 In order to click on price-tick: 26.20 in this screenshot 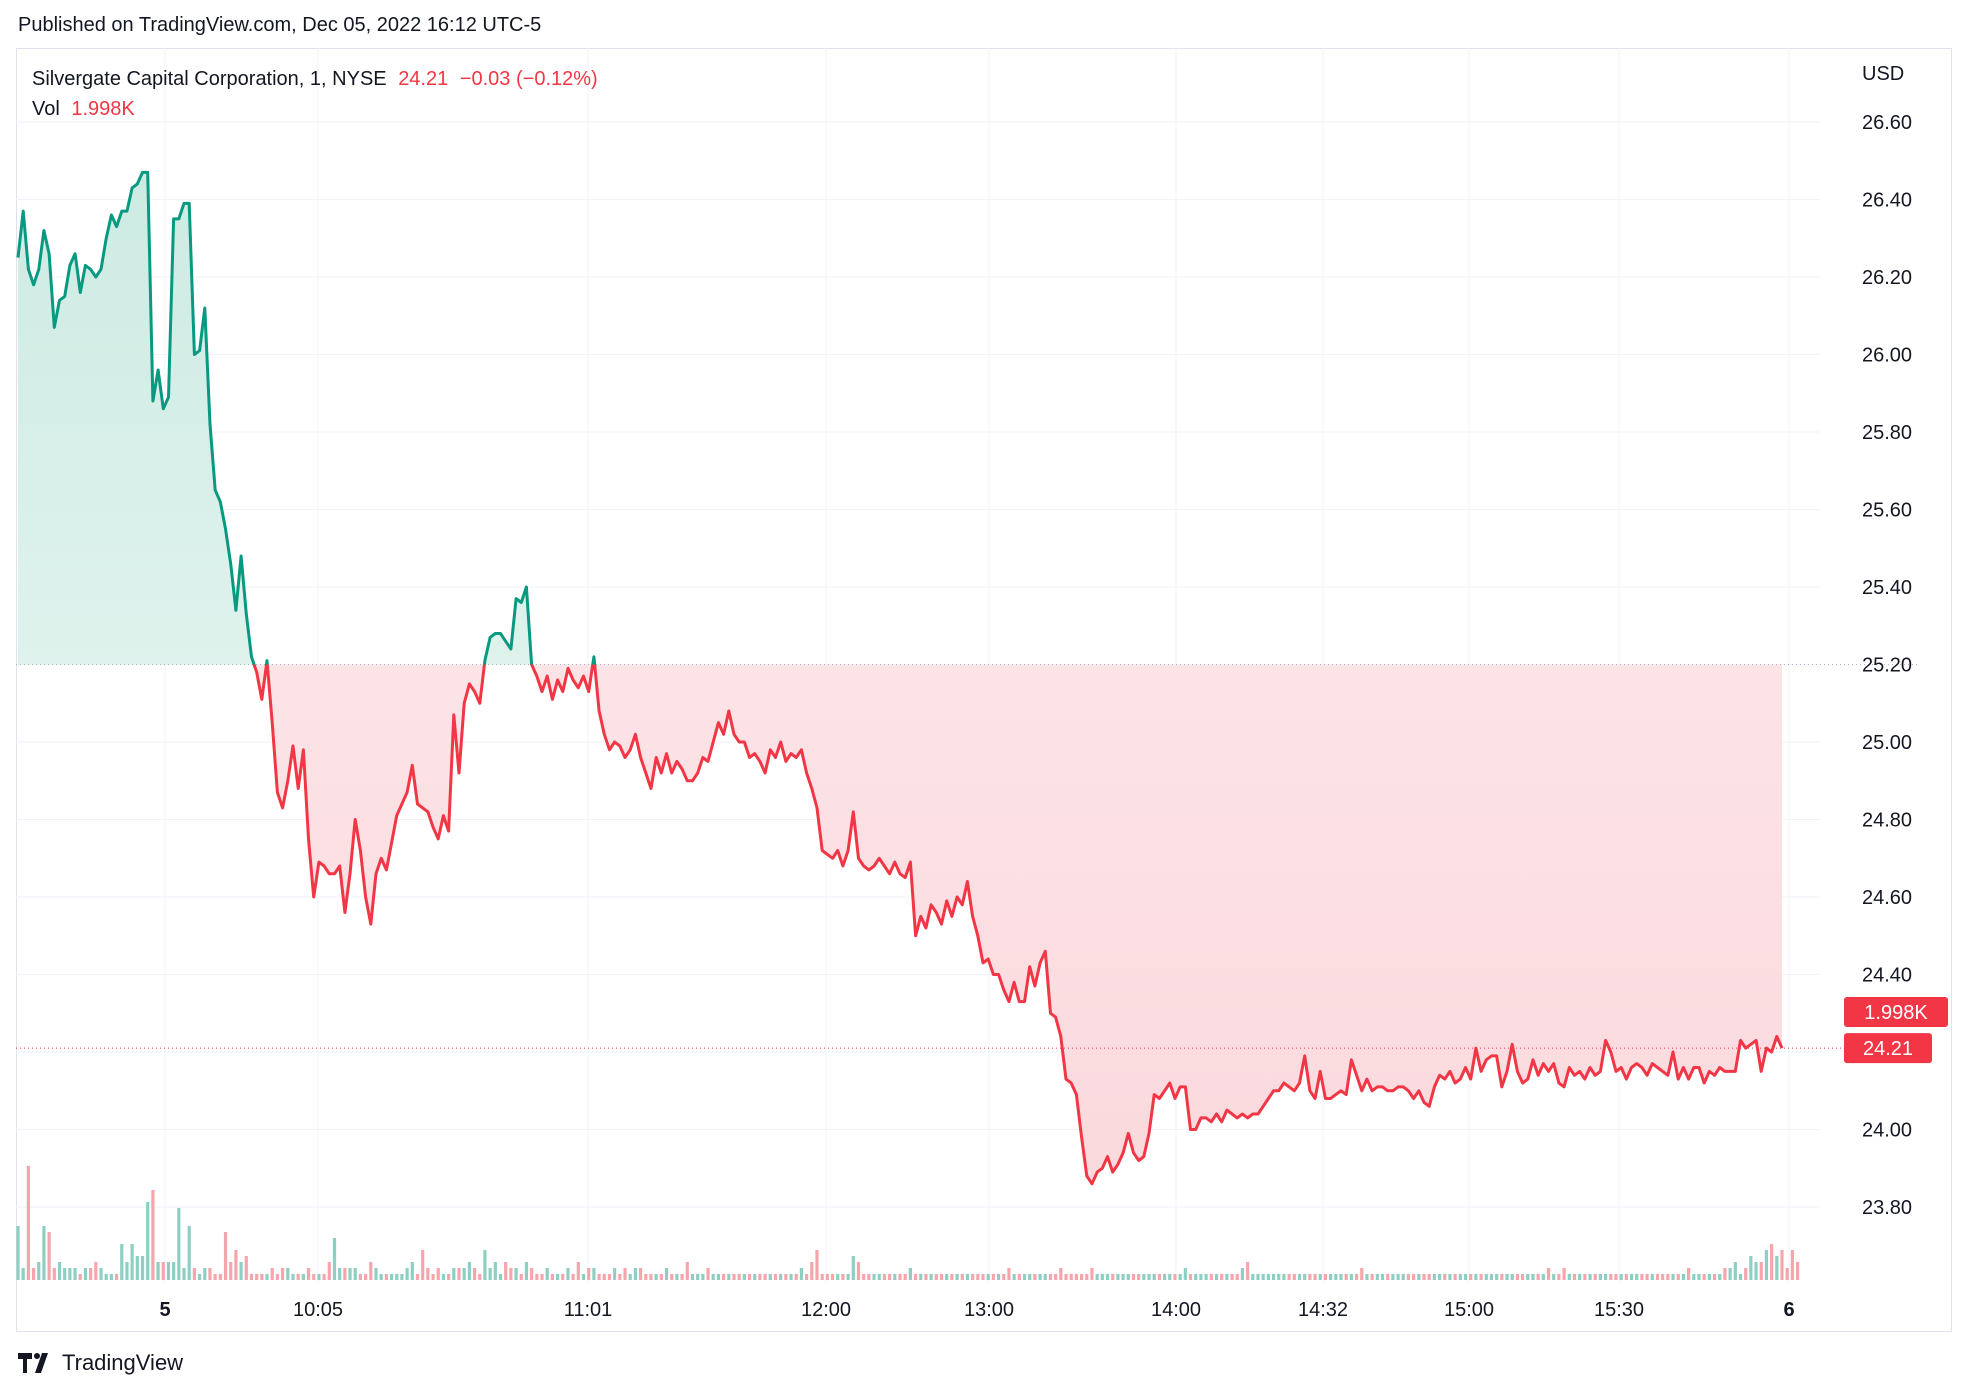, I will do `click(1887, 278)`.